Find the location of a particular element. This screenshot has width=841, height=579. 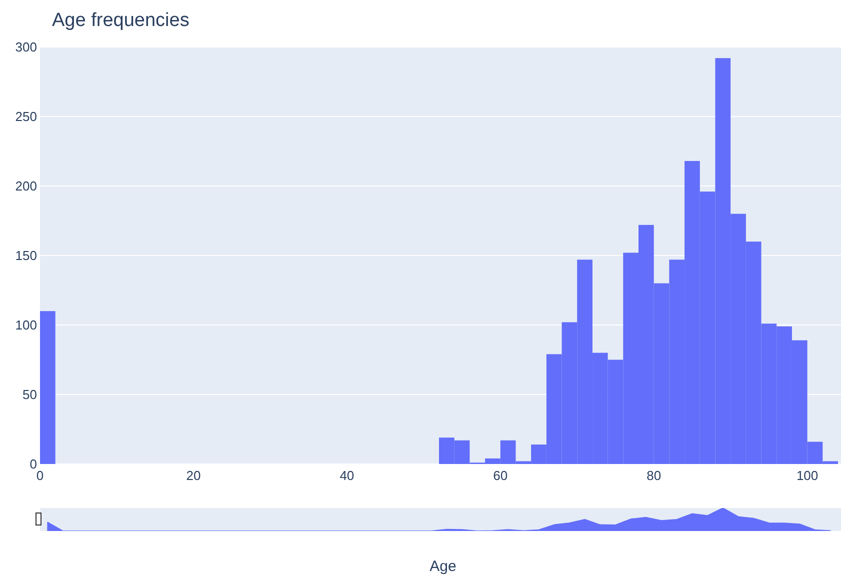

x-axis-title: Age is located at coordinates (443, 566).